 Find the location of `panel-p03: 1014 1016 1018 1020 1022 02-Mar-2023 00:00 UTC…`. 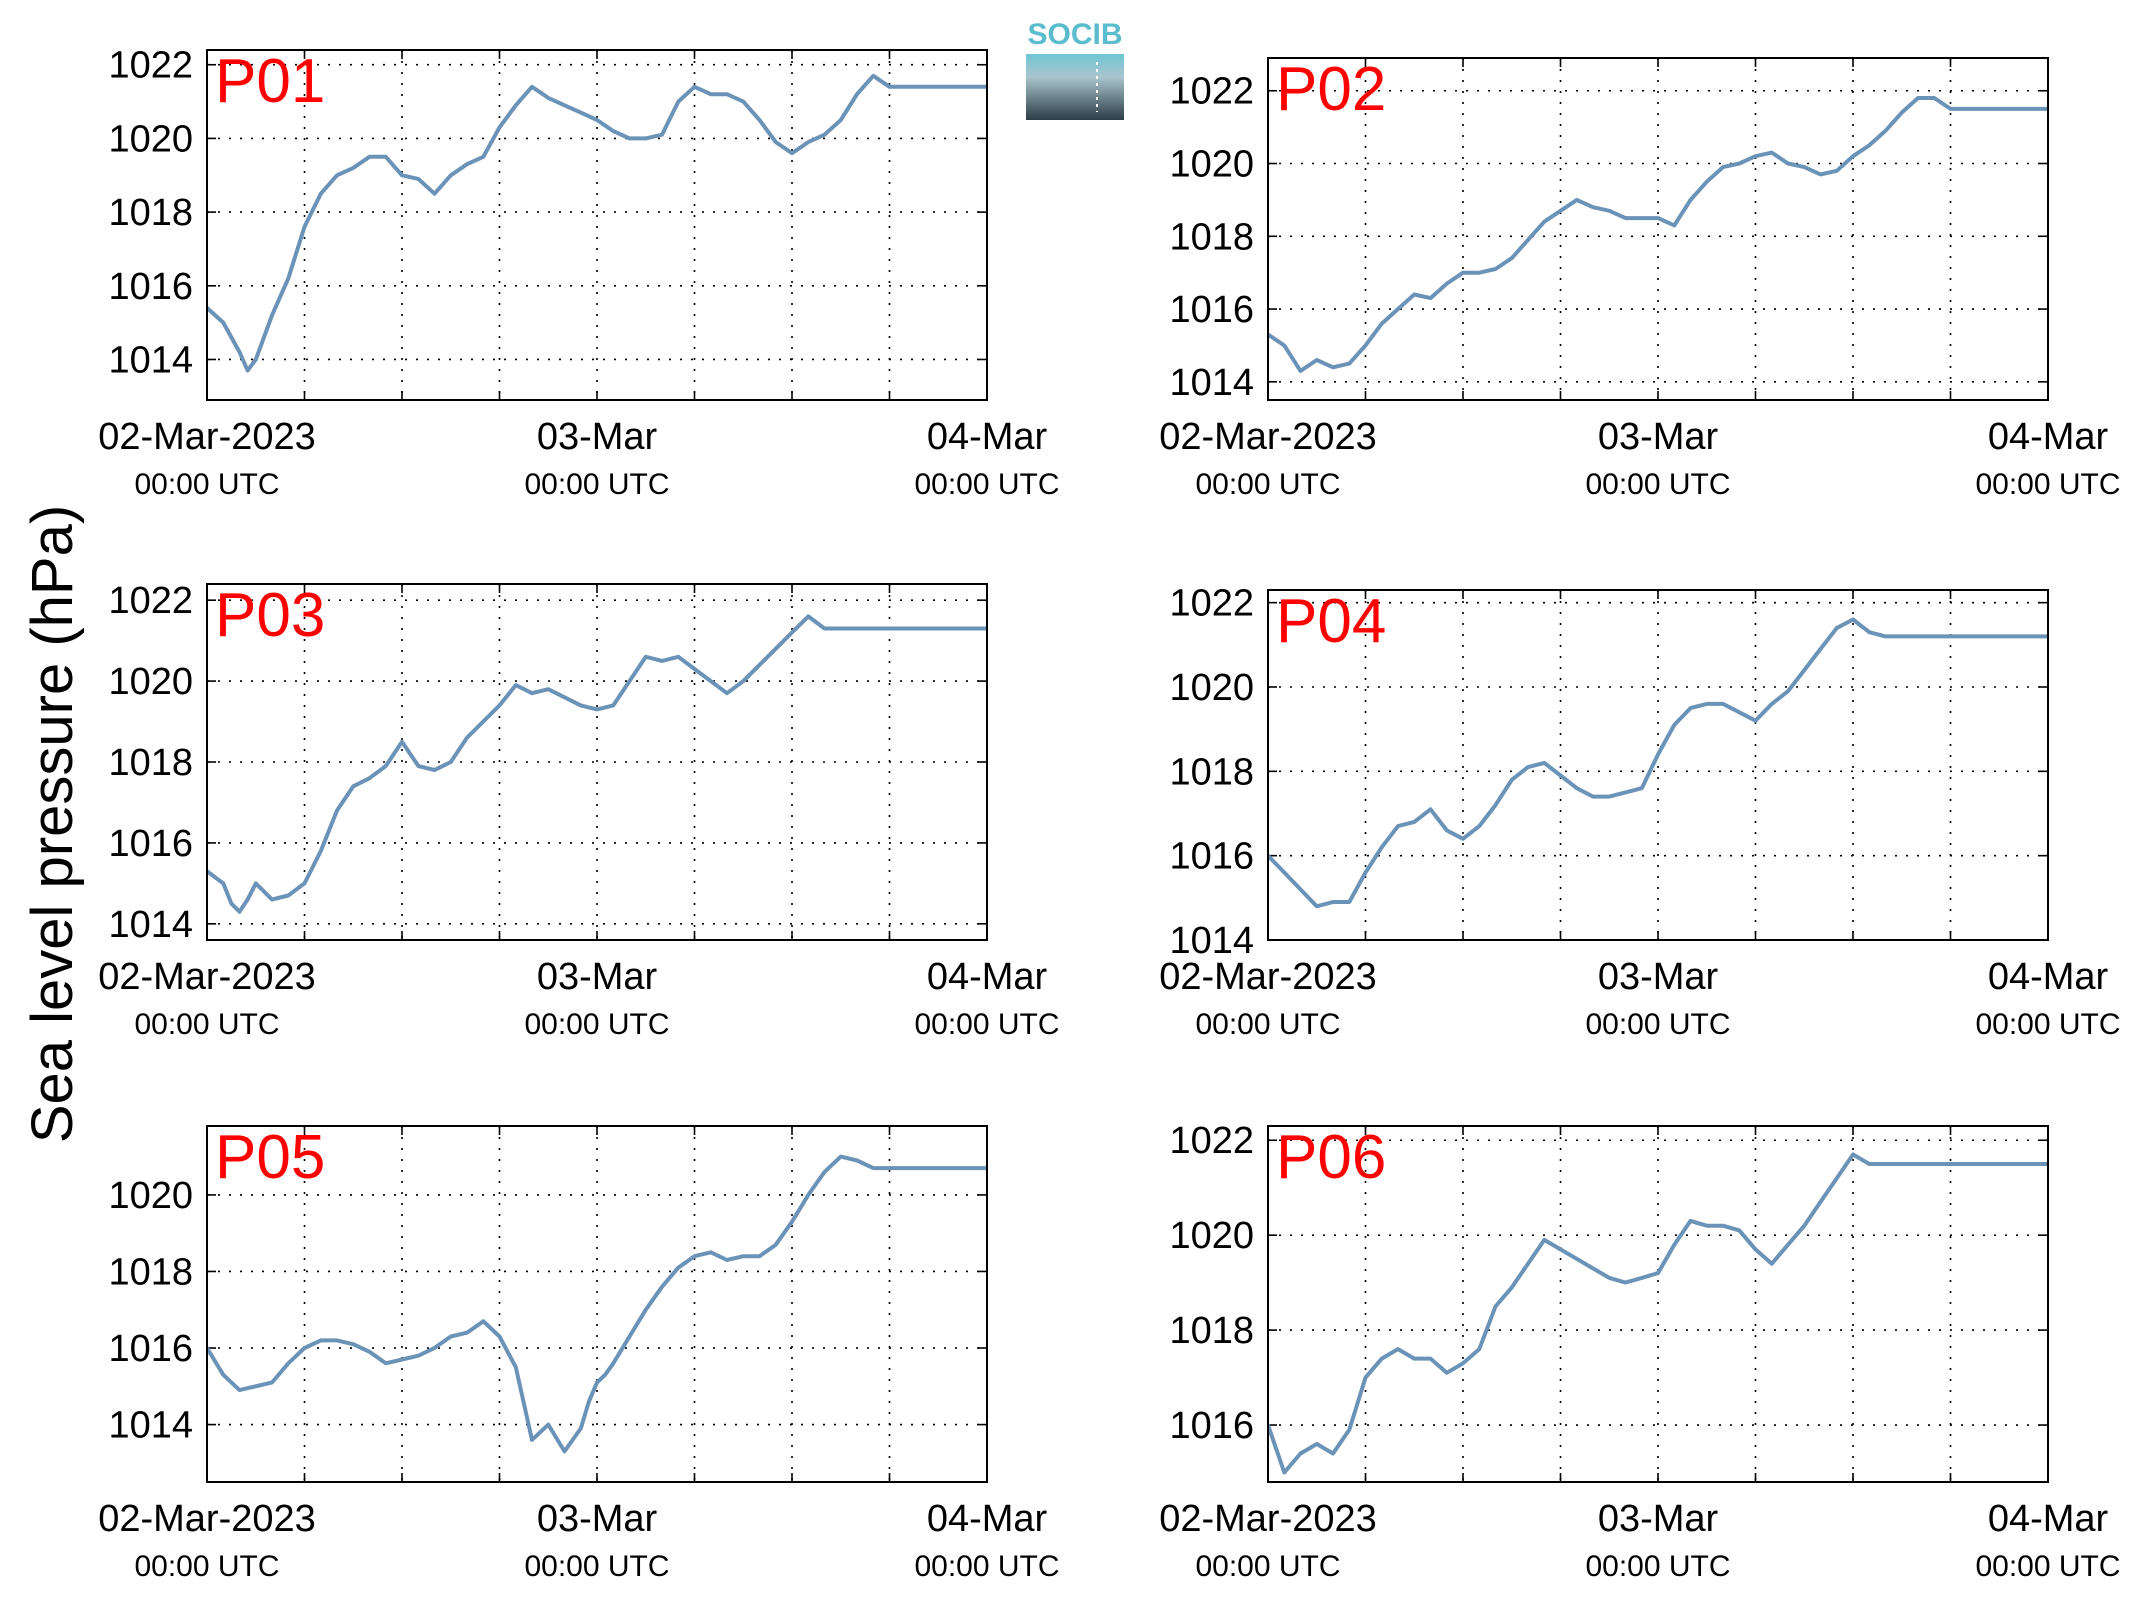

panel-p03: 1014 1016 1018 1020 1022 02-Mar-2023 00:00 UTC… is located at coordinates (578, 810).